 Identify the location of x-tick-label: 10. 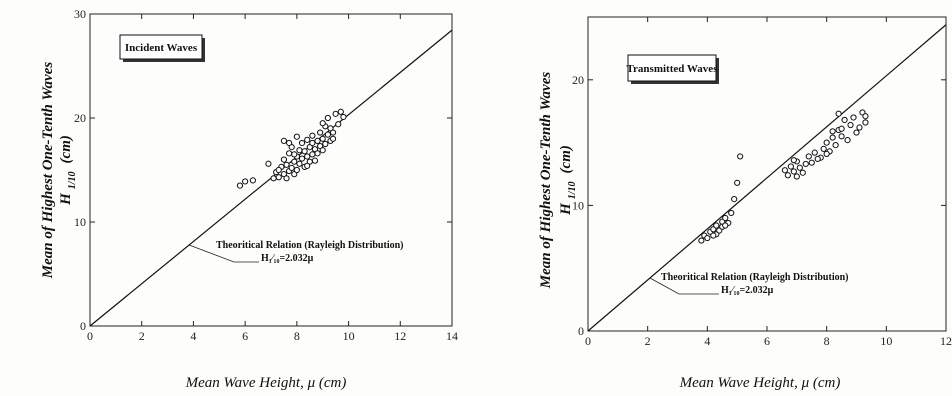
(886, 341).